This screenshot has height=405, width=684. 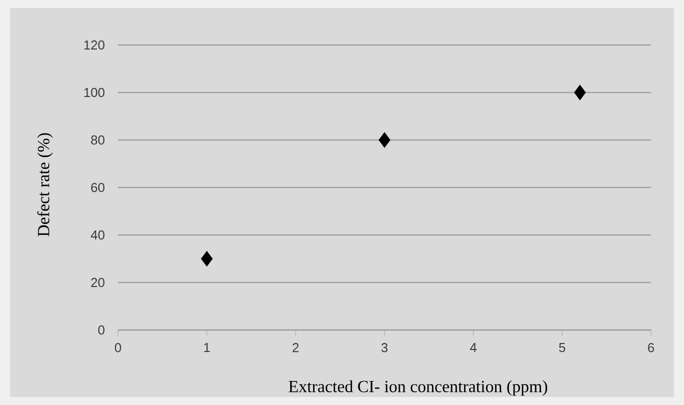 I want to click on y-tick-label: 40, so click(x=97, y=235).